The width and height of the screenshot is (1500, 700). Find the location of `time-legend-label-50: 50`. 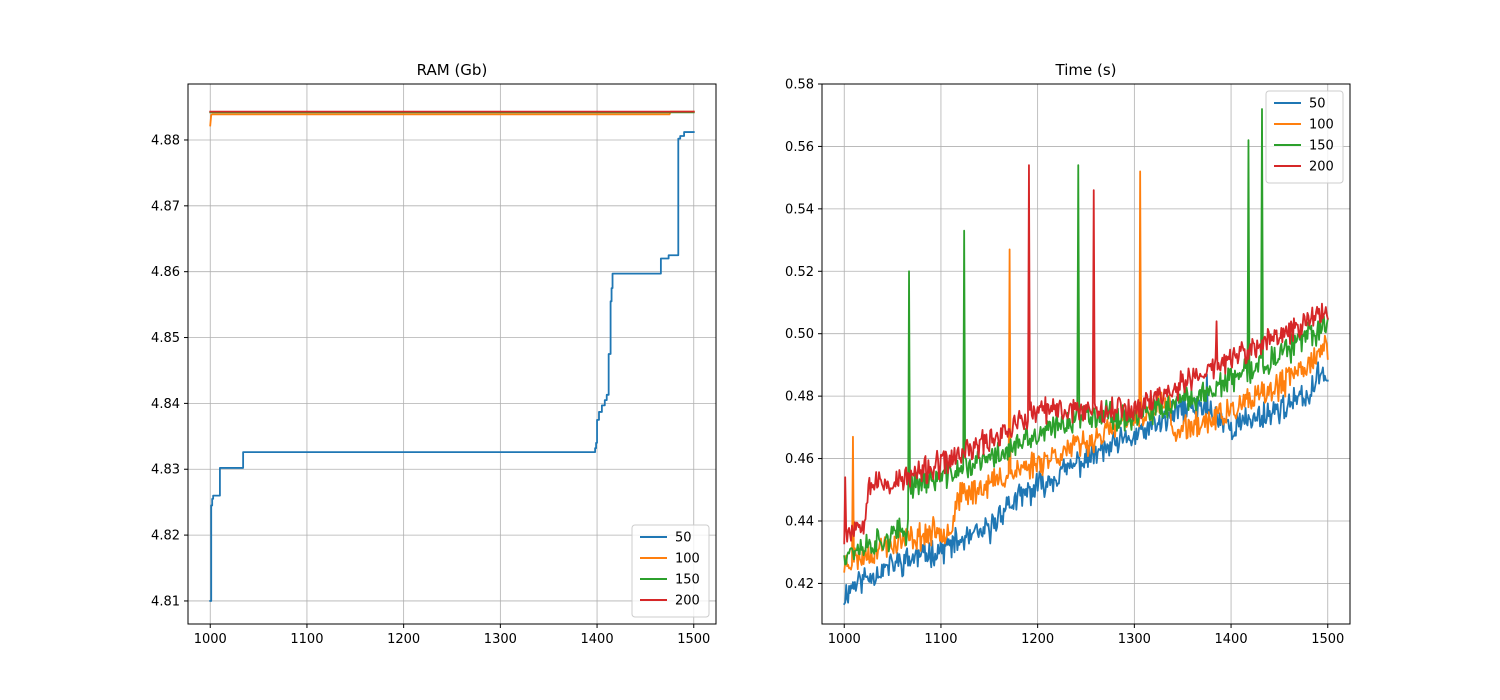

time-legend-label-50: 50 is located at coordinates (1317, 104).